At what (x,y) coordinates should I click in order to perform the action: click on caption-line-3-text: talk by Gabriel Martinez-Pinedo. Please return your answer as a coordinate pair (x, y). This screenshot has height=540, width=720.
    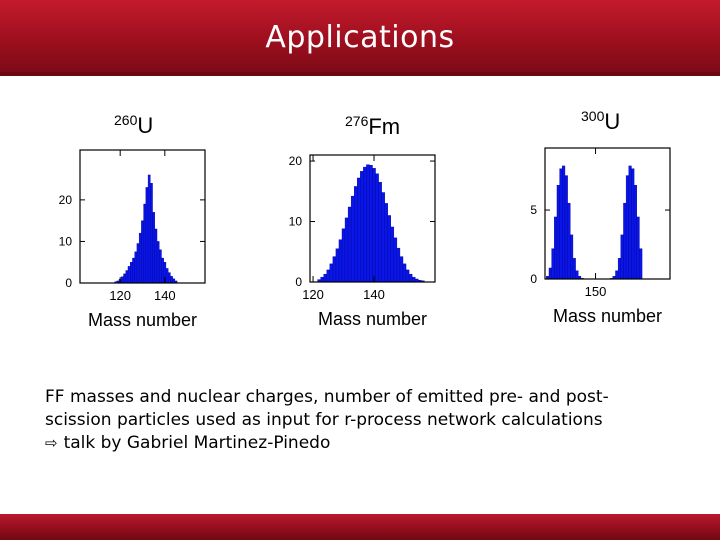
    Looking at the image, I should click on (197, 443).